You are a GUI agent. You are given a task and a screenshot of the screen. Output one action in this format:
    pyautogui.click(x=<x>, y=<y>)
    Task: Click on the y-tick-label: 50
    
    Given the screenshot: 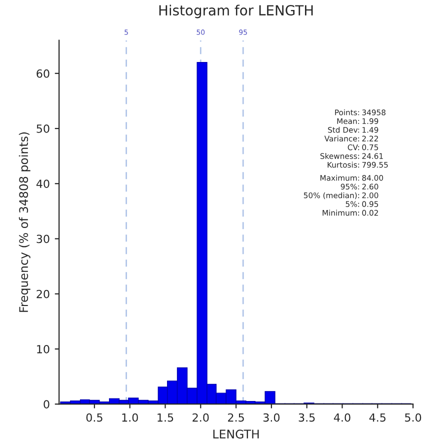 What is the action you would take?
    pyautogui.click(x=43, y=128)
    